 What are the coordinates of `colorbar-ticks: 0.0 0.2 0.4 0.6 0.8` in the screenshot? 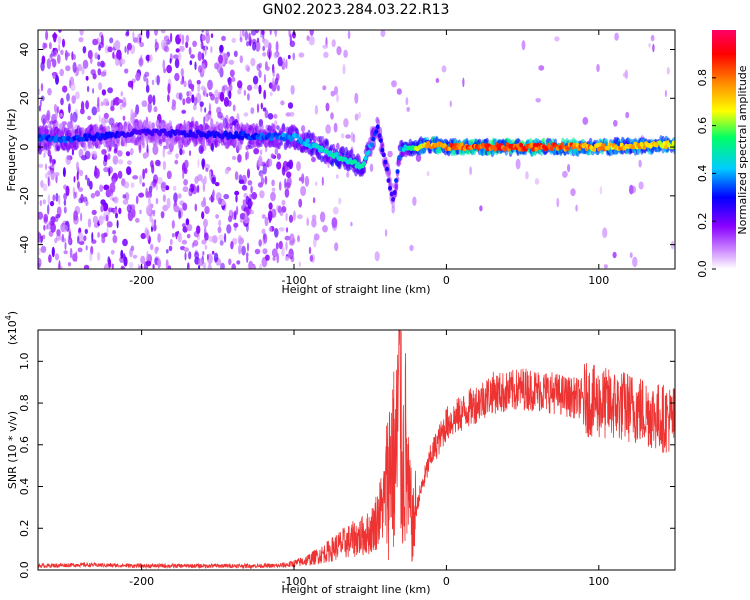 It's located at (706, 173).